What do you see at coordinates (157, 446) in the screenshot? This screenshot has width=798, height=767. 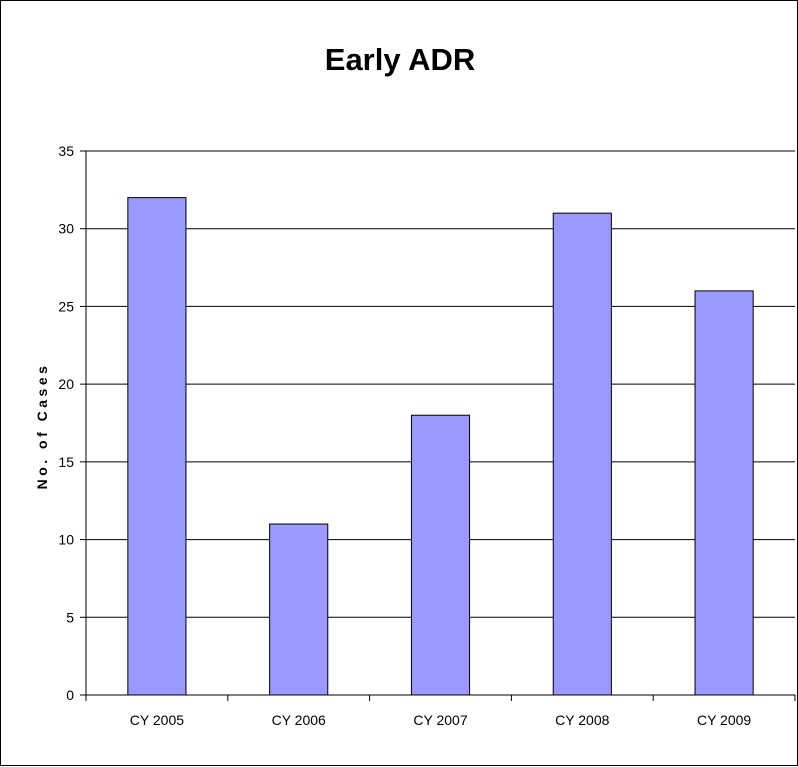 I see `bar-cy-2005` at bounding box center [157, 446].